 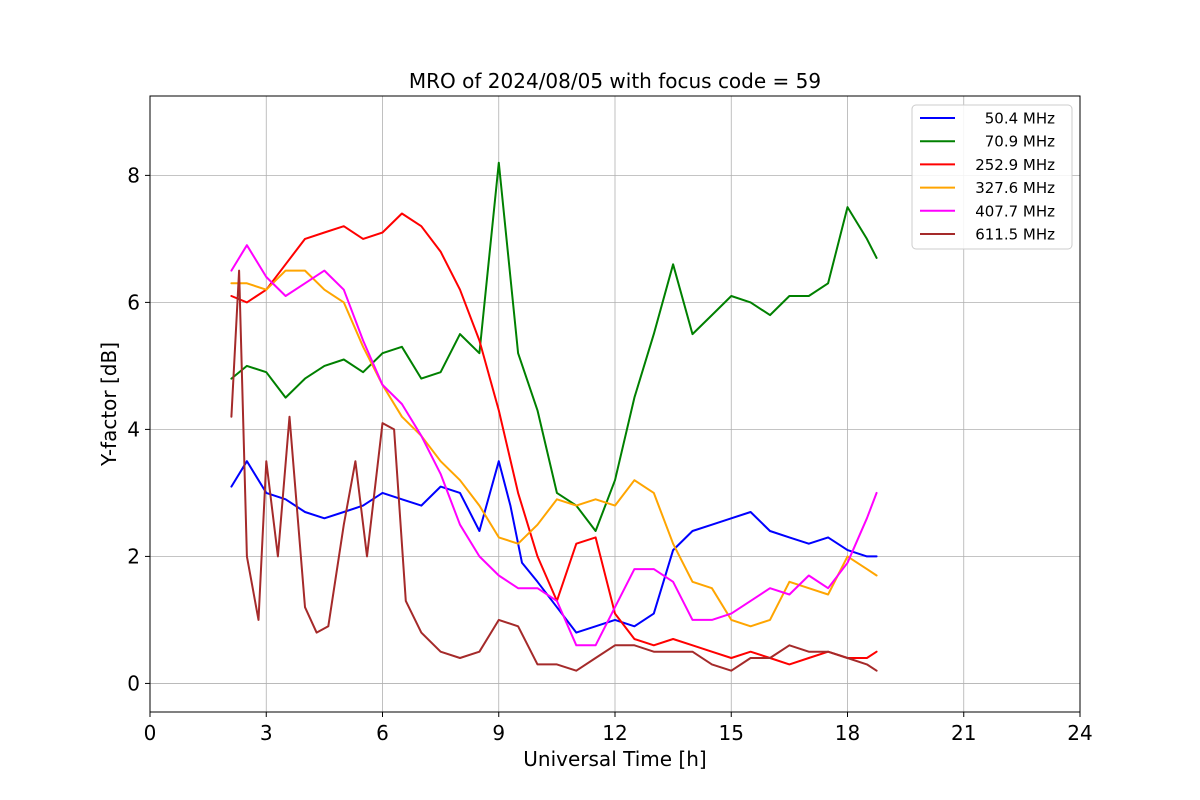 What do you see at coordinates (615, 81) in the screenshot?
I see `chart-title: MRO of 2024/08/05 with focus code = 59` at bounding box center [615, 81].